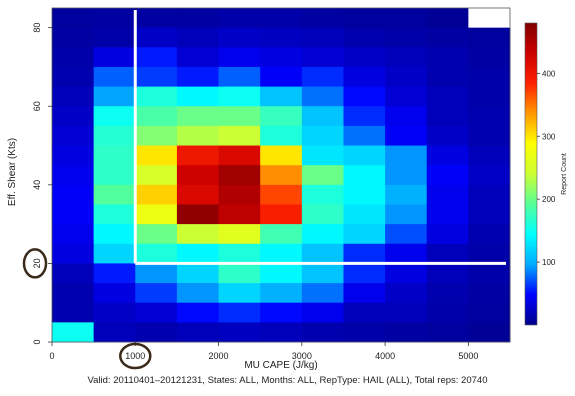 This screenshot has width=575, height=396. I want to click on x-axis: 0 1000 2000 3000 4000 5000, so click(263, 356).